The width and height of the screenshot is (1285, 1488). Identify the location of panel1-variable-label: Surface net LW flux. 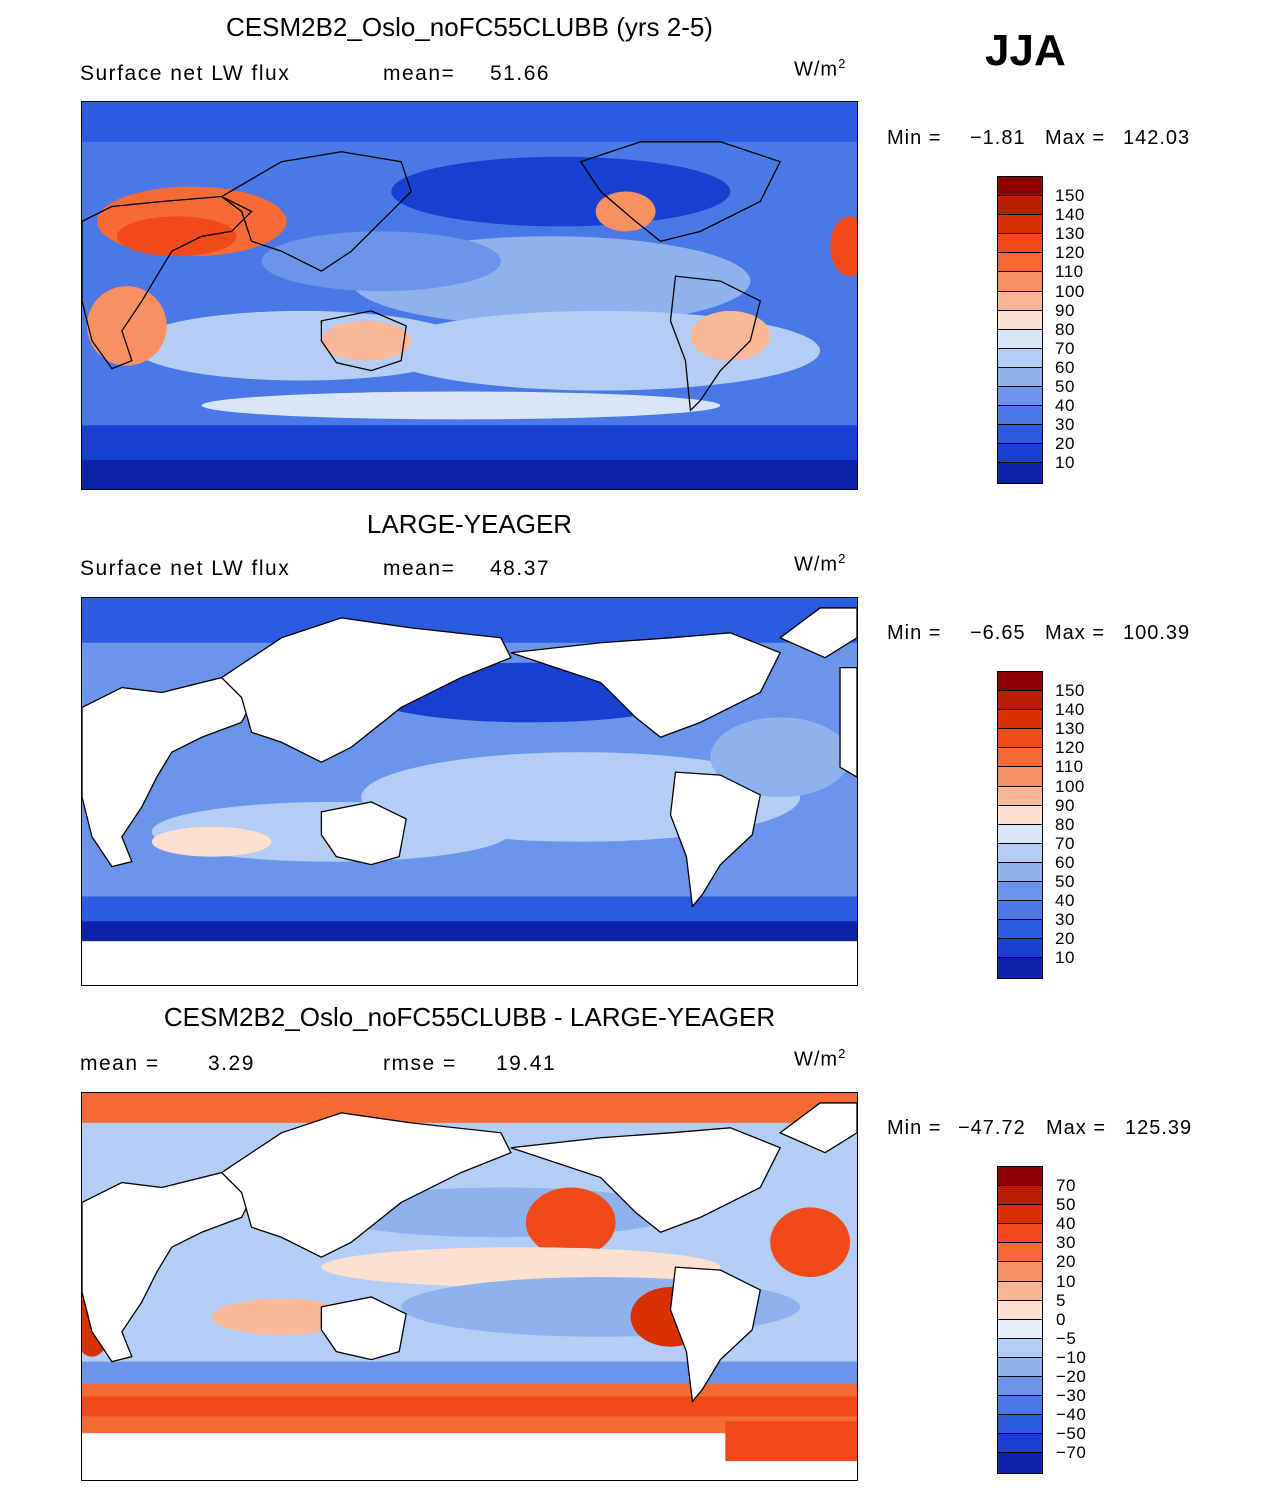
(185, 73).